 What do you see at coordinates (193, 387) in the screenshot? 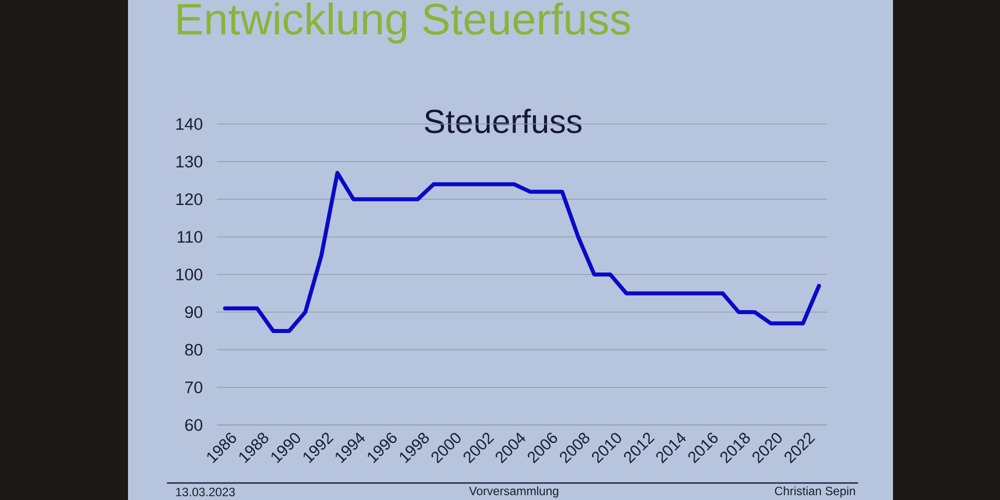
I see `y-tick-label: 70` at bounding box center [193, 387].